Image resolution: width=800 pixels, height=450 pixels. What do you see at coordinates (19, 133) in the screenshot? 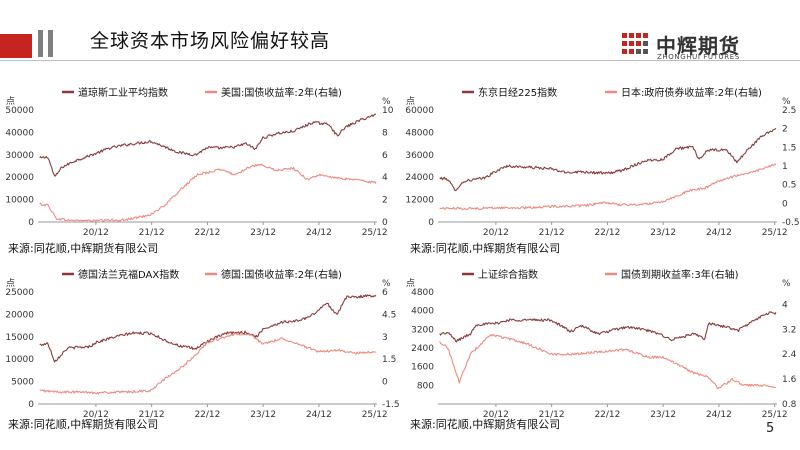
I see `y-tick-label: 40000` at bounding box center [19, 133].